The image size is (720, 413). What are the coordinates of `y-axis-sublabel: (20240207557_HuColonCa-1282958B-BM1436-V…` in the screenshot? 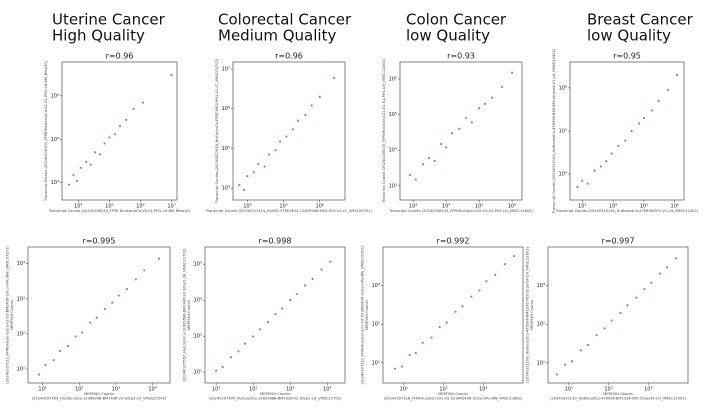 It's located at (185, 314).